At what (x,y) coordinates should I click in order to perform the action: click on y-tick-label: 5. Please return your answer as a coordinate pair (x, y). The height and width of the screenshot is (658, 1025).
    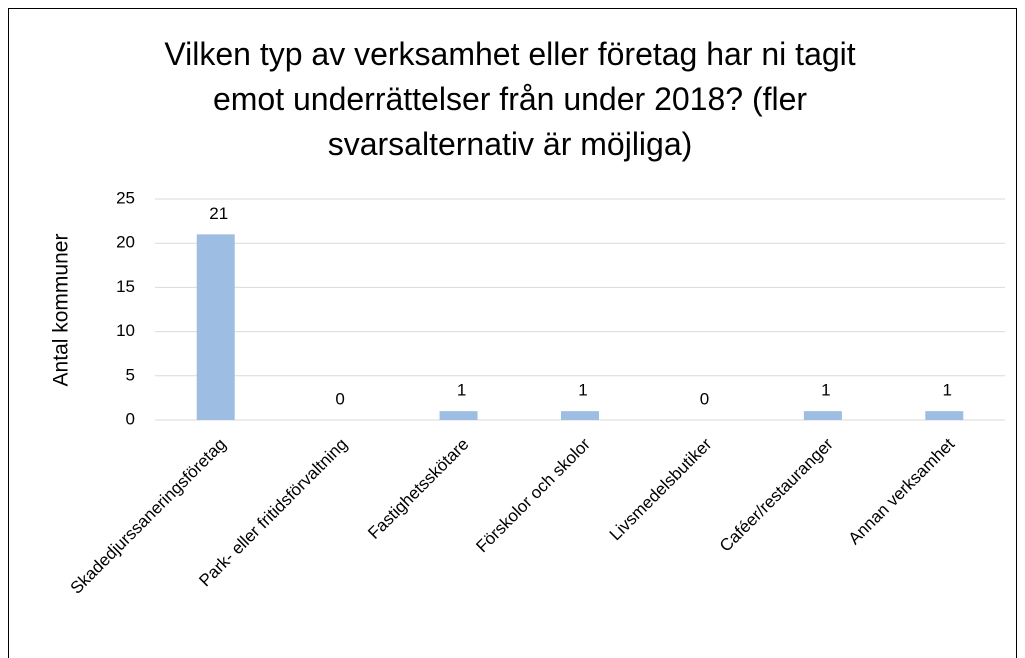
    Looking at the image, I should click on (130, 374).